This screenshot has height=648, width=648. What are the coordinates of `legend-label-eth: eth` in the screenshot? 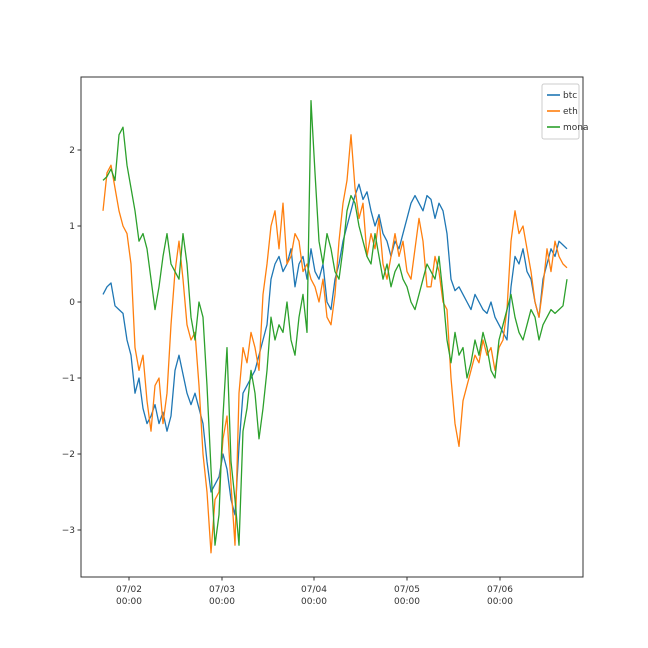 It's located at (570, 112).